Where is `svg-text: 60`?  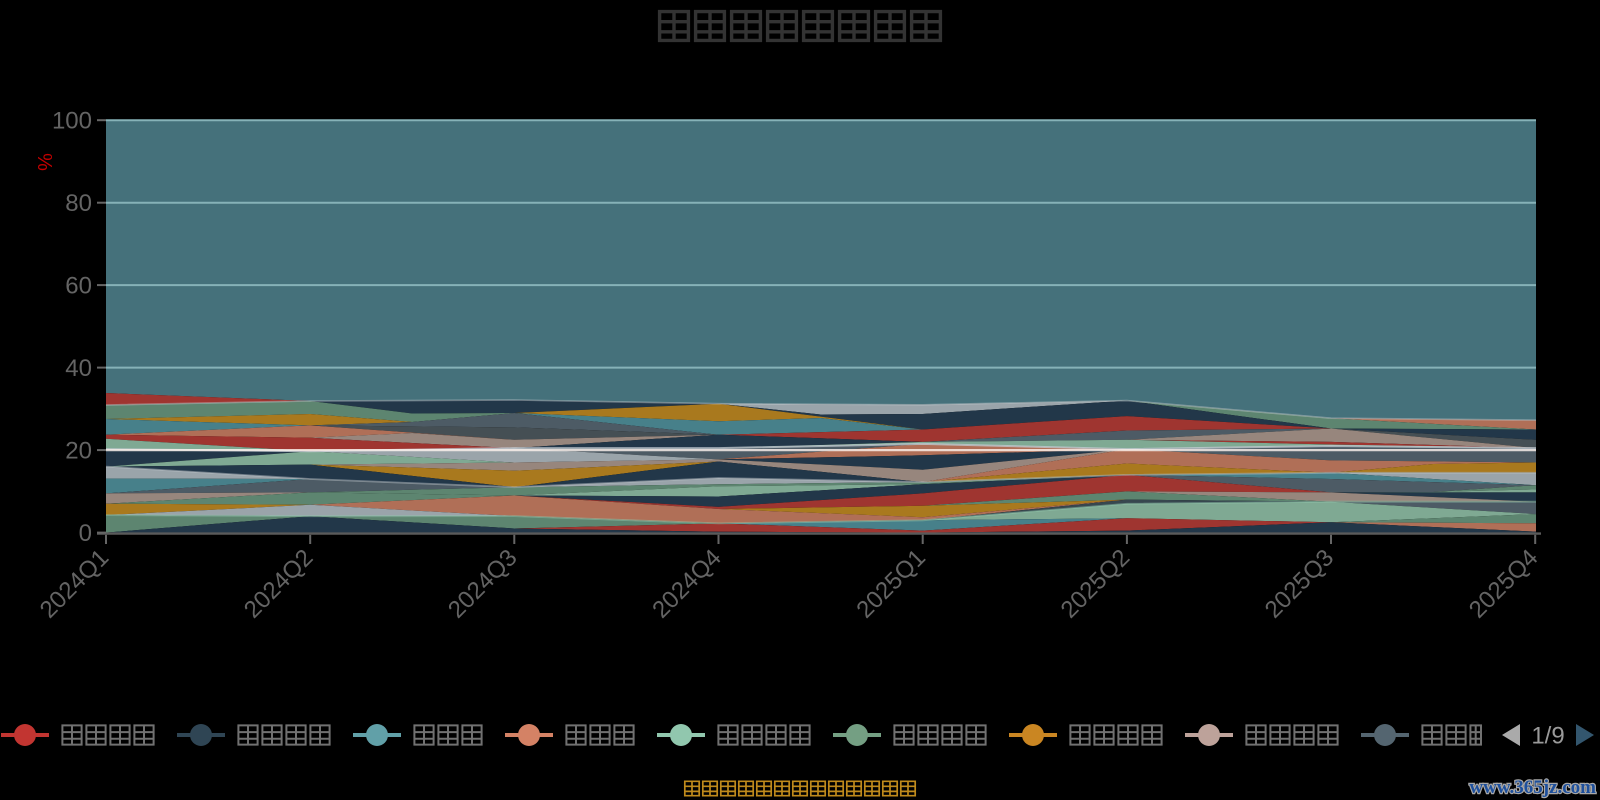
svg-text: 60 is located at coordinates (78, 286).